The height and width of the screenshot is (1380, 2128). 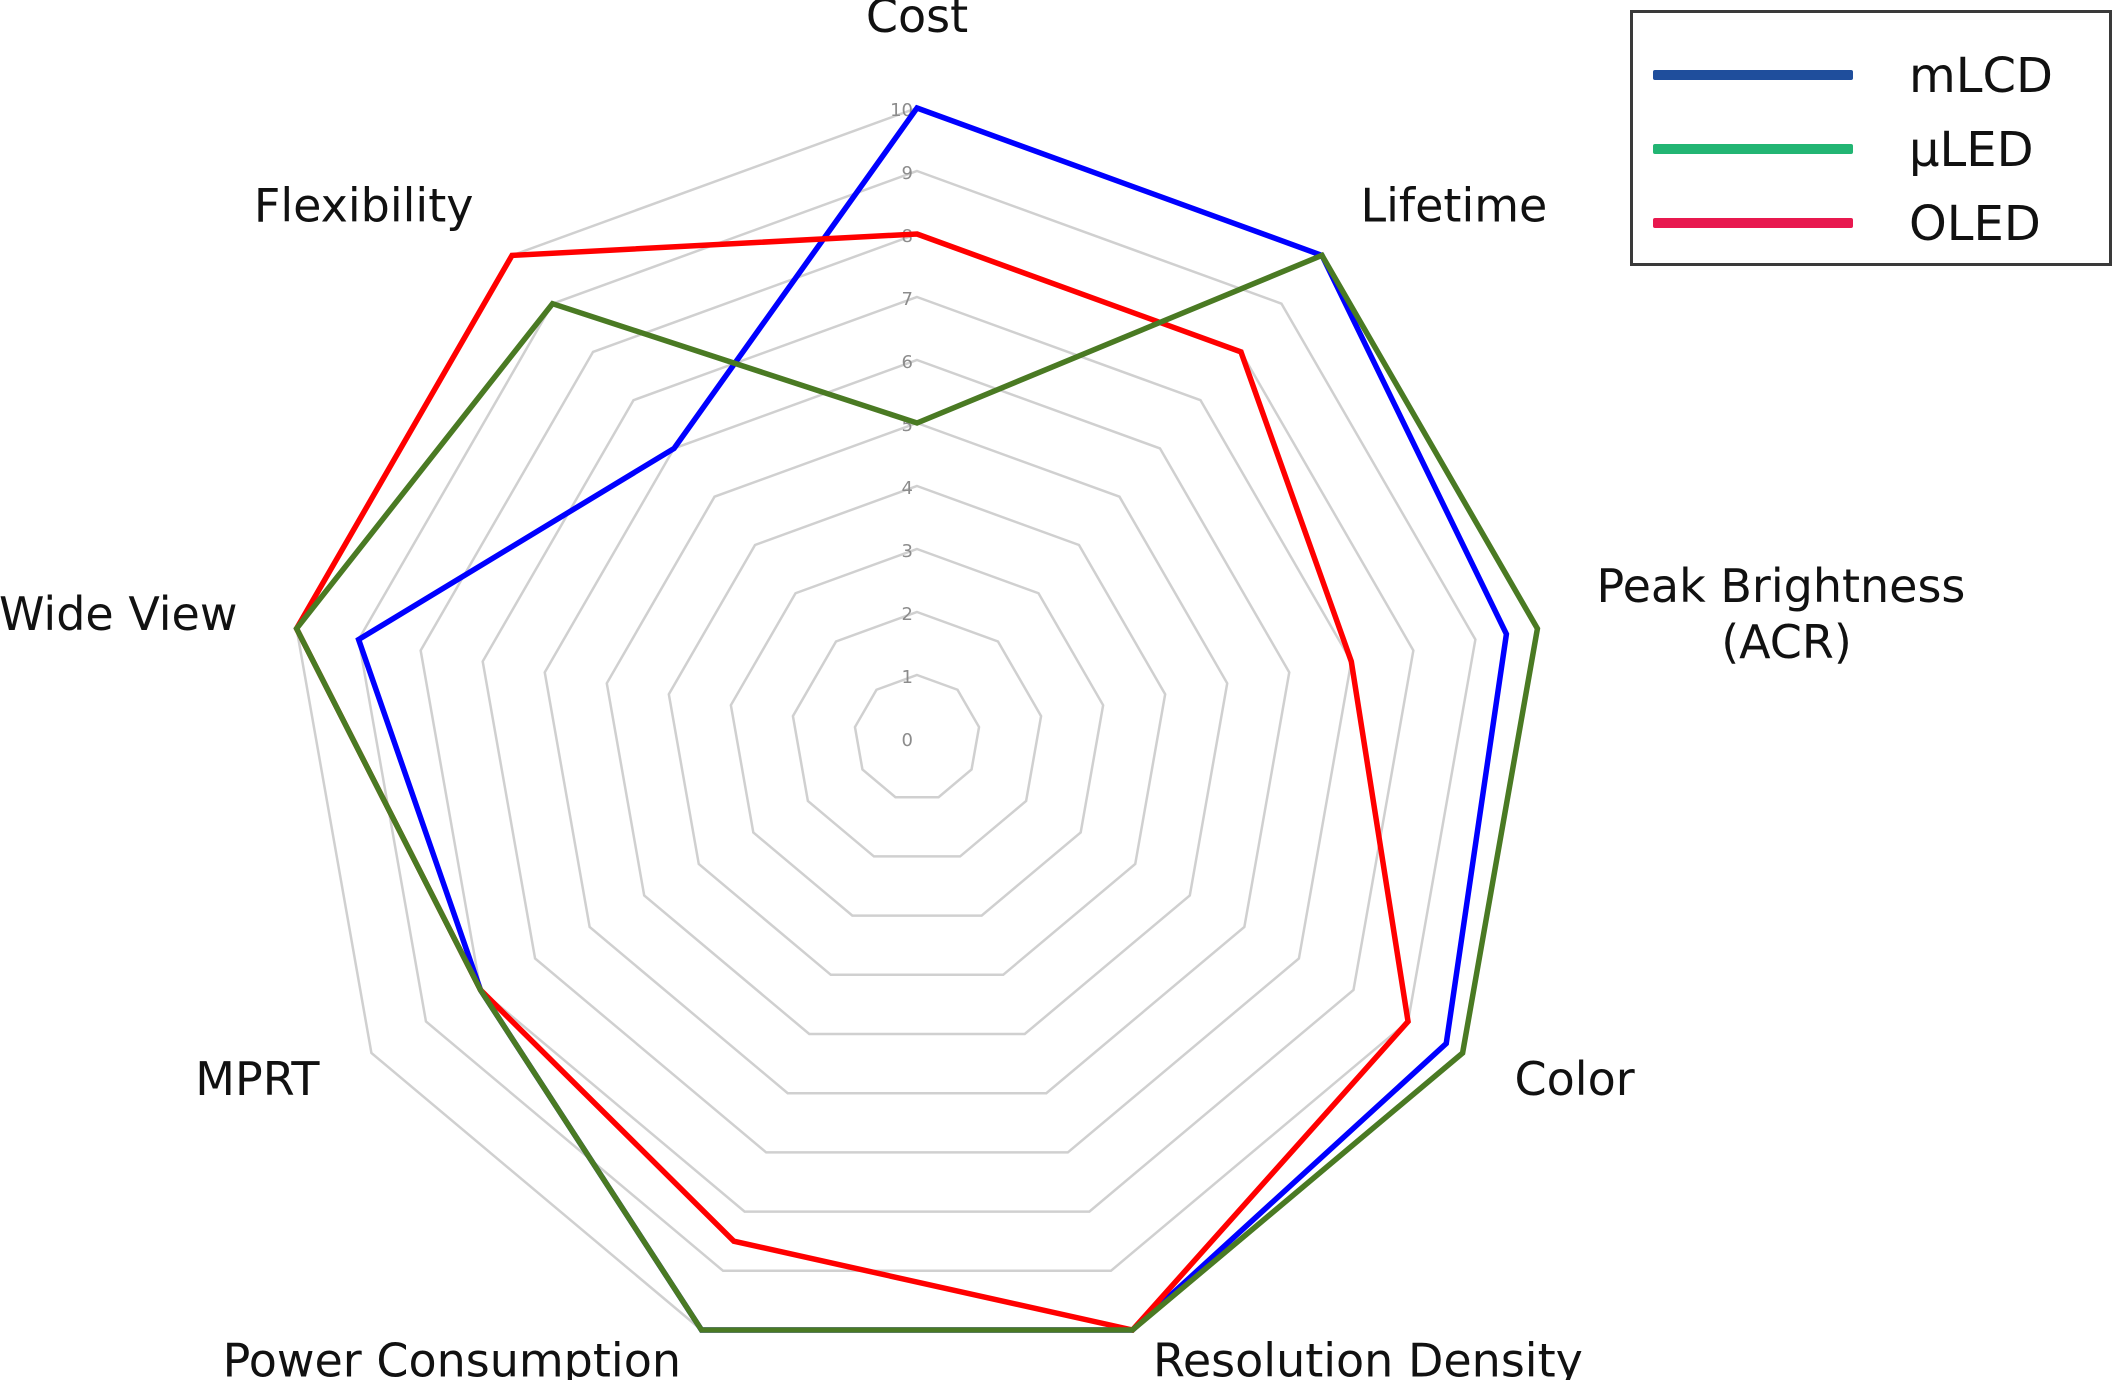 What do you see at coordinates (907, 614) in the screenshot?
I see `tick-label-2: 2` at bounding box center [907, 614].